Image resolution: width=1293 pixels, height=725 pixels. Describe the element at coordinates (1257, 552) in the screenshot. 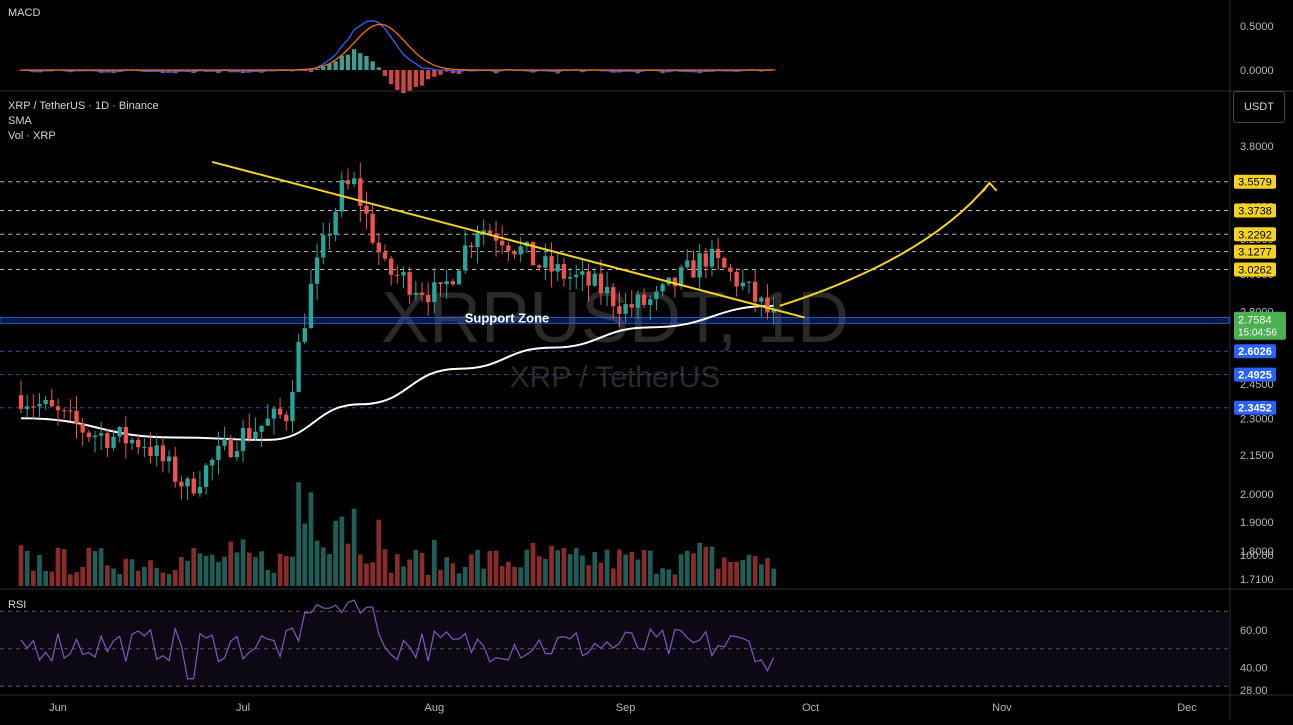

I see `price-tick-label: 1.8000` at that location.